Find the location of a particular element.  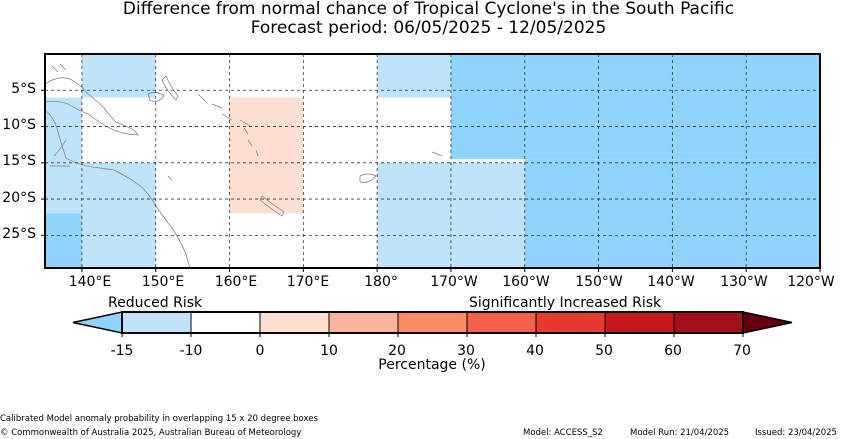

lon-label-150w: 150°W is located at coordinates (599, 282).